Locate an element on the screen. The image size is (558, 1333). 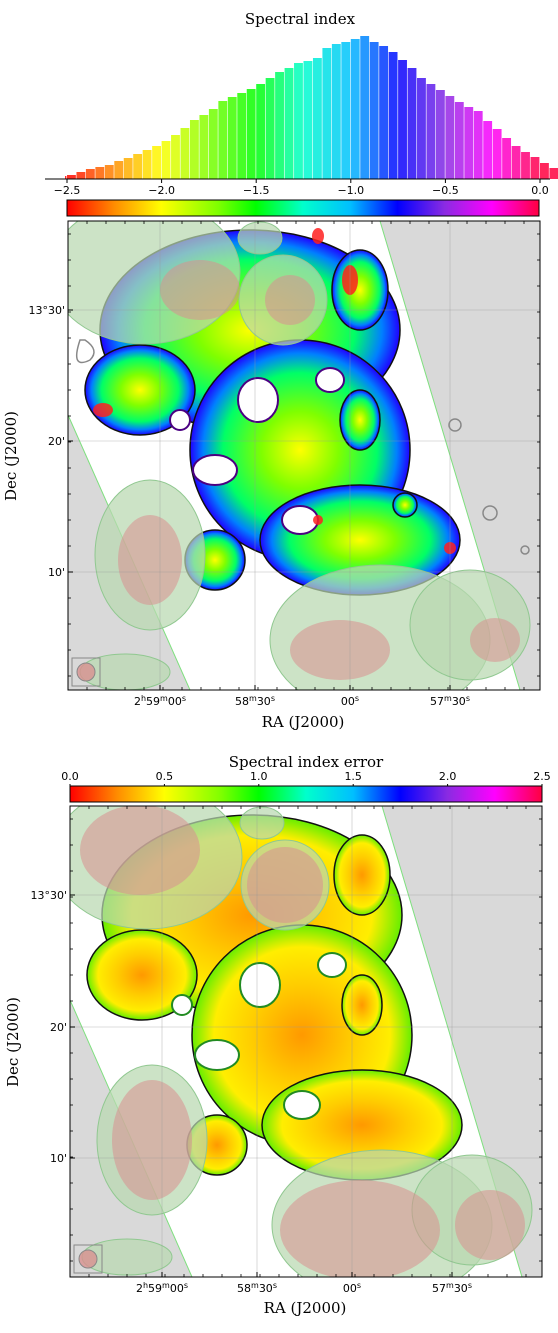
error-colorbar-tick-label: 2.5 is located at coordinates (542, 776).